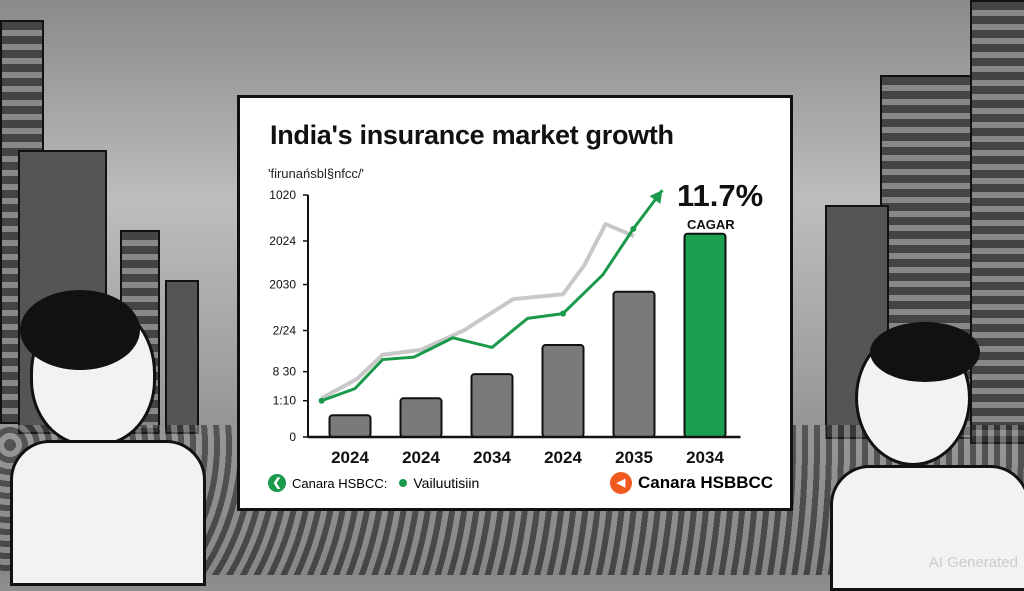  I want to click on chart-subtitle: 'firunańsbl§nfcc/', so click(316, 173).